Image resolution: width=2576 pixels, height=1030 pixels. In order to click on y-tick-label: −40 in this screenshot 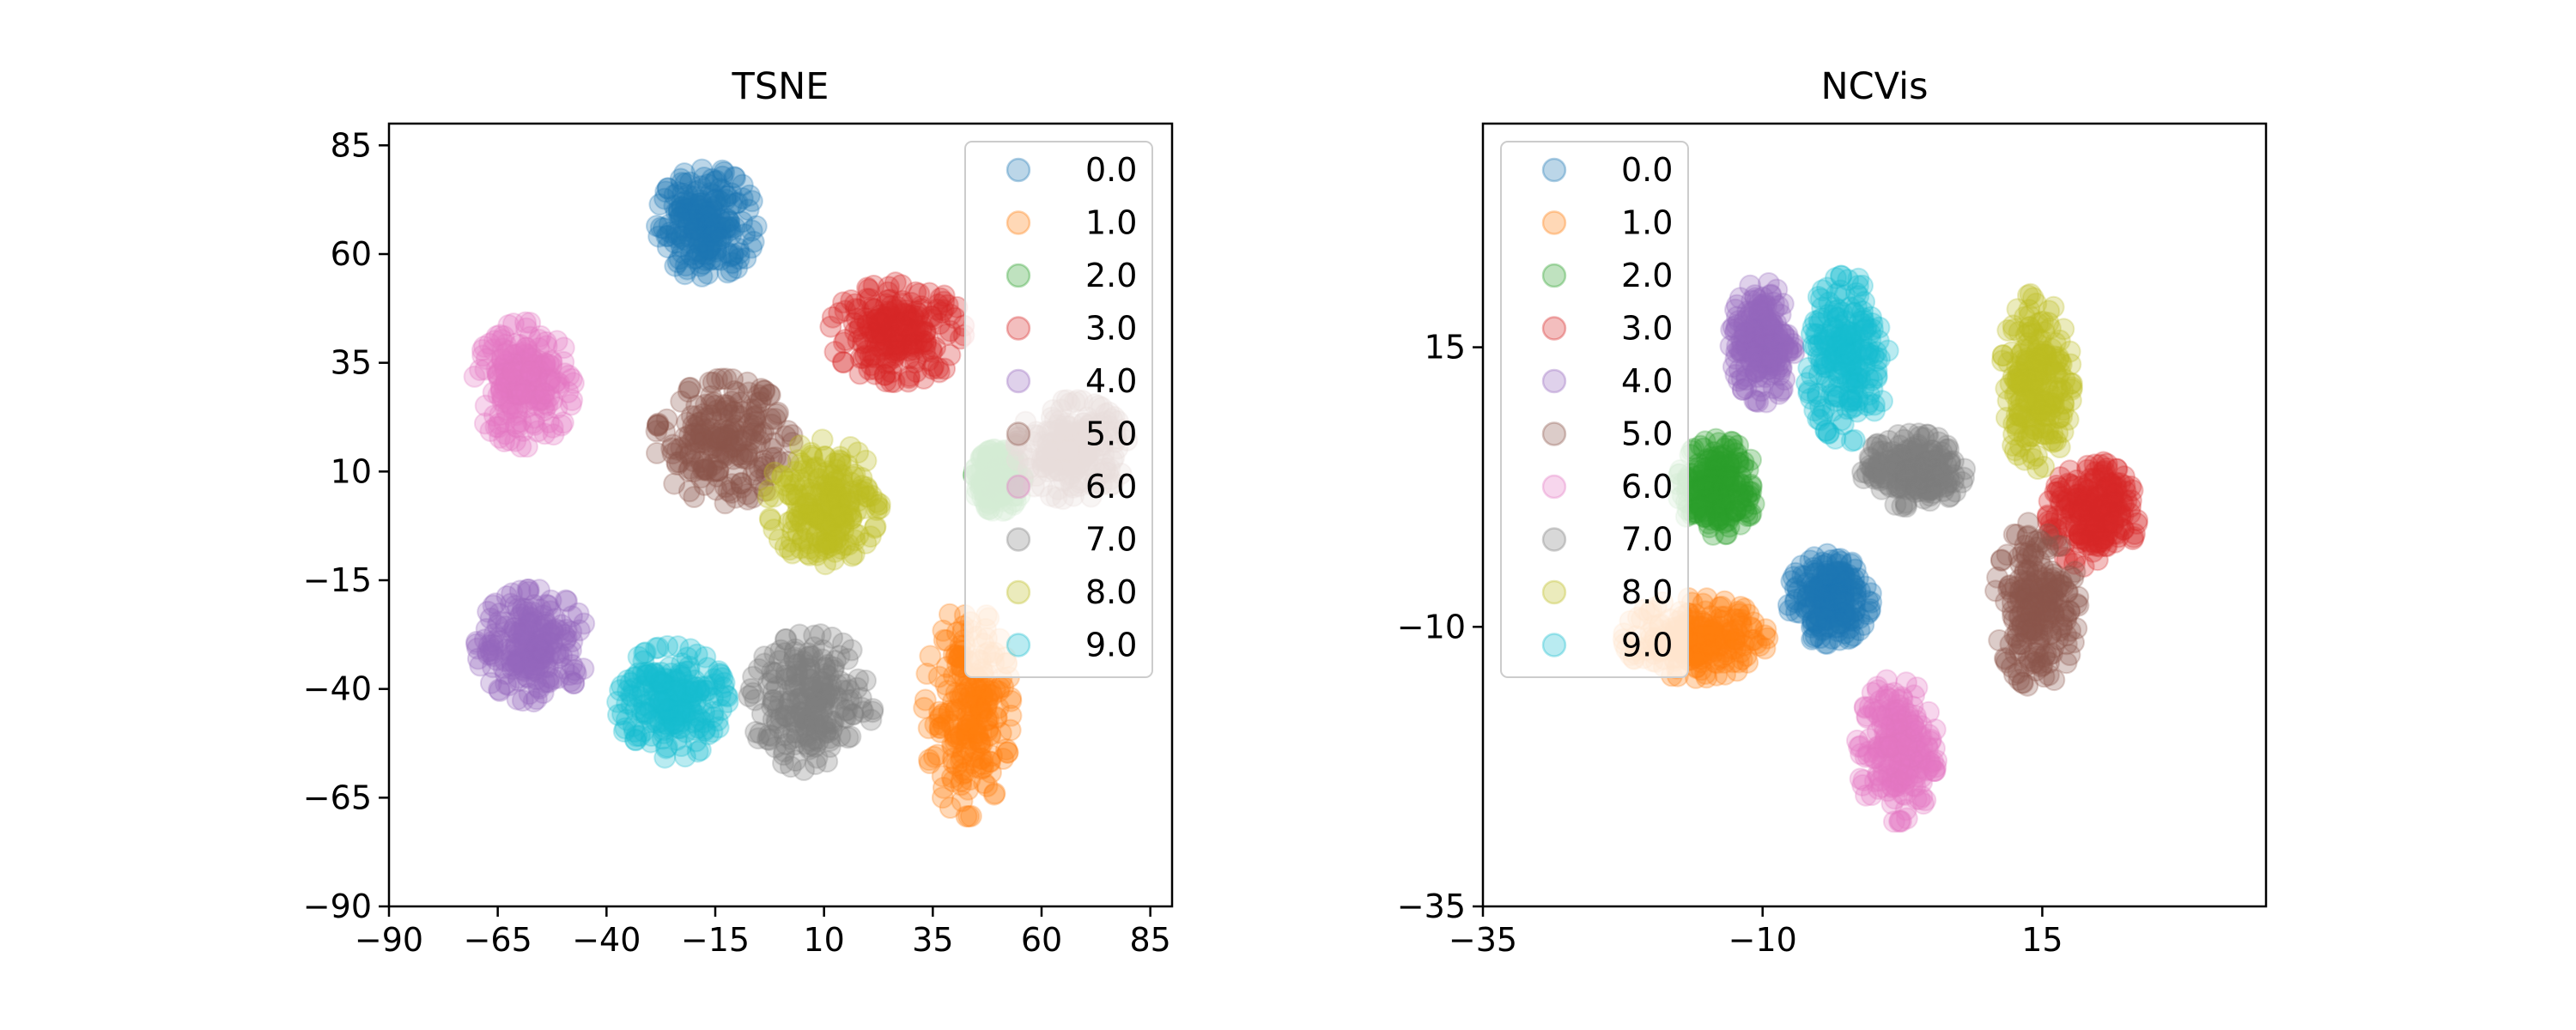, I will do `click(337, 689)`.